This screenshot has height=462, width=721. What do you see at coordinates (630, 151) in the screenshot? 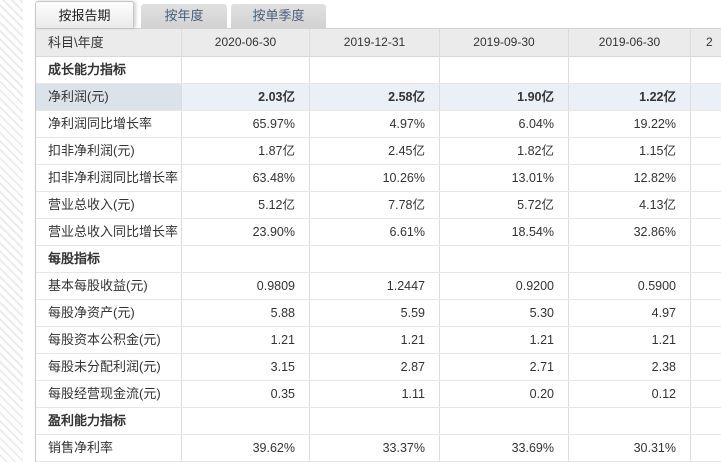
I see `value-cell: 1.15亿` at bounding box center [630, 151].